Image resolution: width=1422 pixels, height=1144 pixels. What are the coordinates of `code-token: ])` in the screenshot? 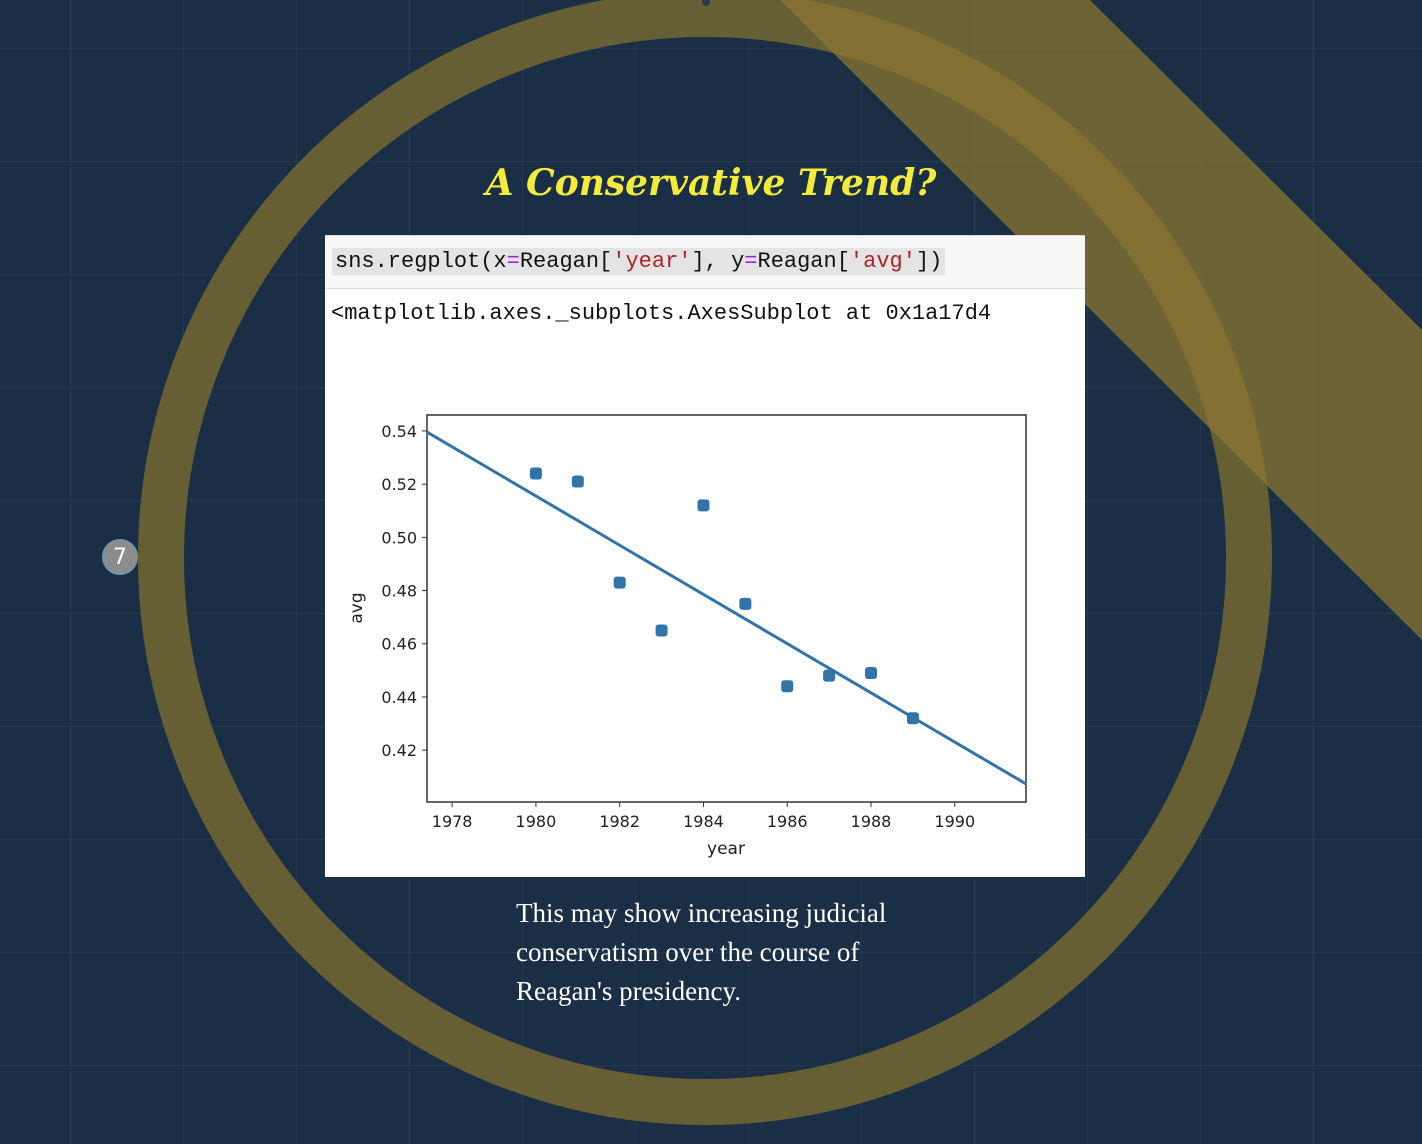 It's located at (929, 261).